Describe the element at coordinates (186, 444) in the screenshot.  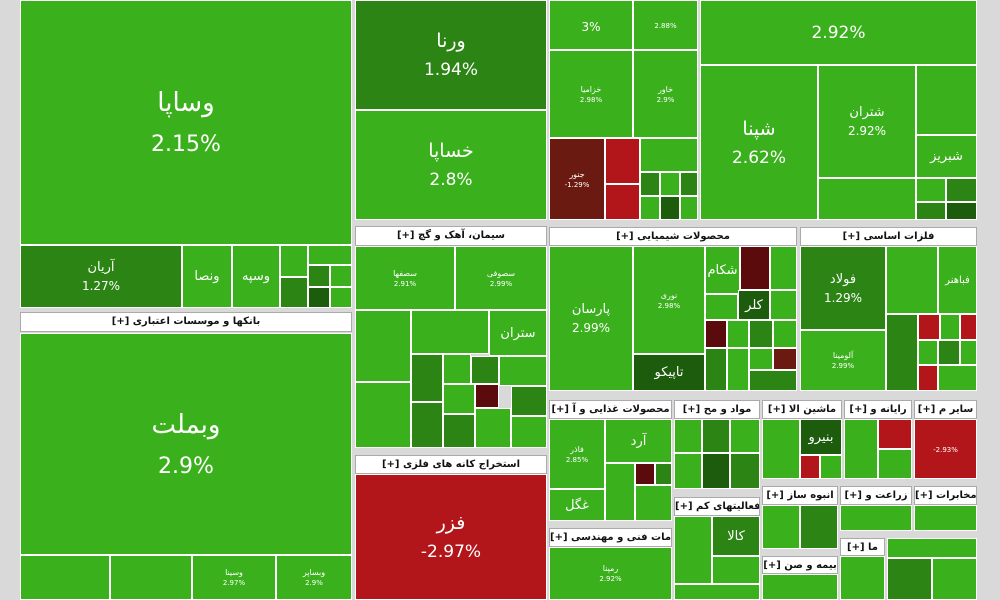
I see `tile: وبملت 2.9%` at that location.